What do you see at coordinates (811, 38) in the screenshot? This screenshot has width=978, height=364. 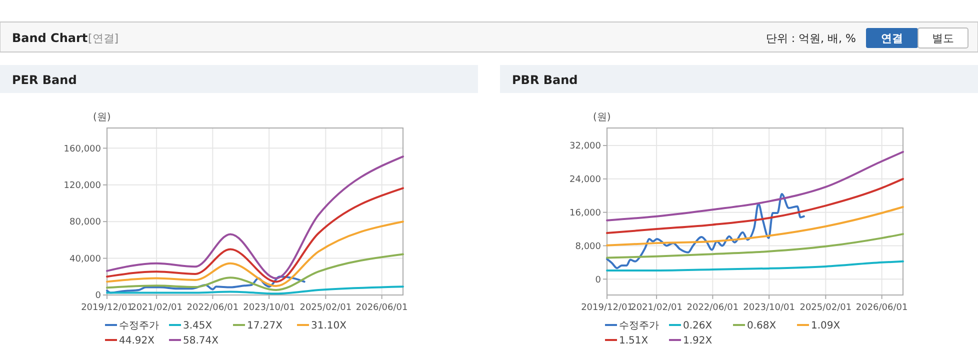 I see `text: 단위 : 억원, 배, %` at bounding box center [811, 38].